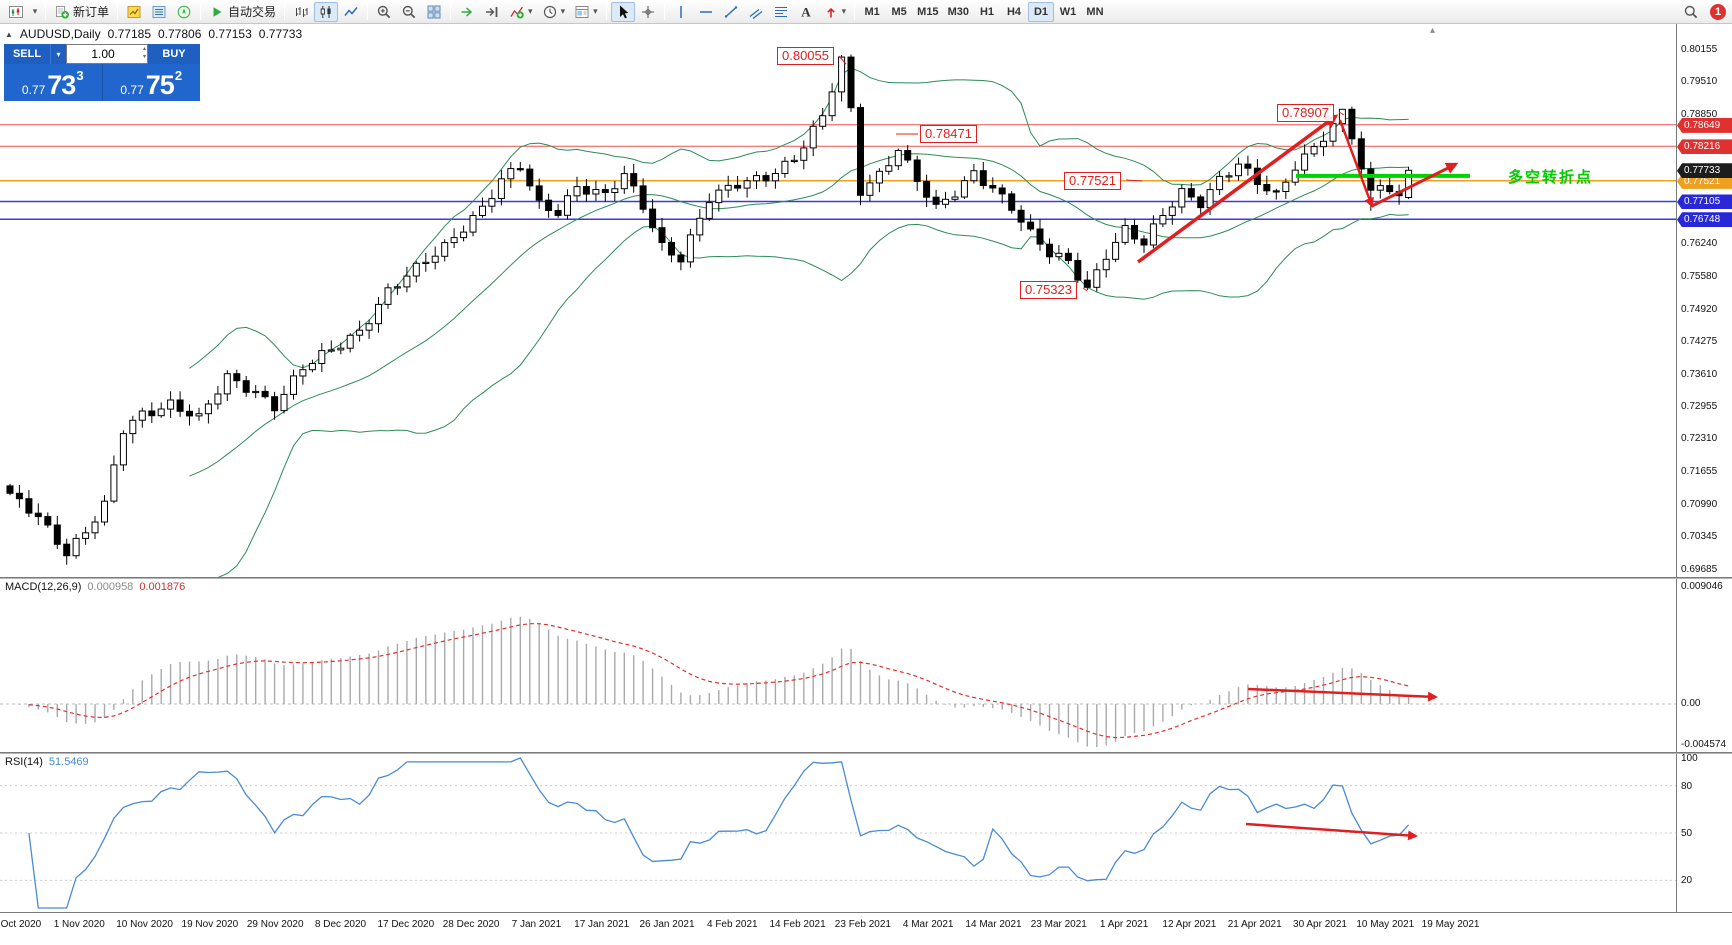 Image resolution: width=1732 pixels, height=945 pixels. What do you see at coordinates (174, 54) in the screenshot?
I see `buy-button: BUY` at bounding box center [174, 54].